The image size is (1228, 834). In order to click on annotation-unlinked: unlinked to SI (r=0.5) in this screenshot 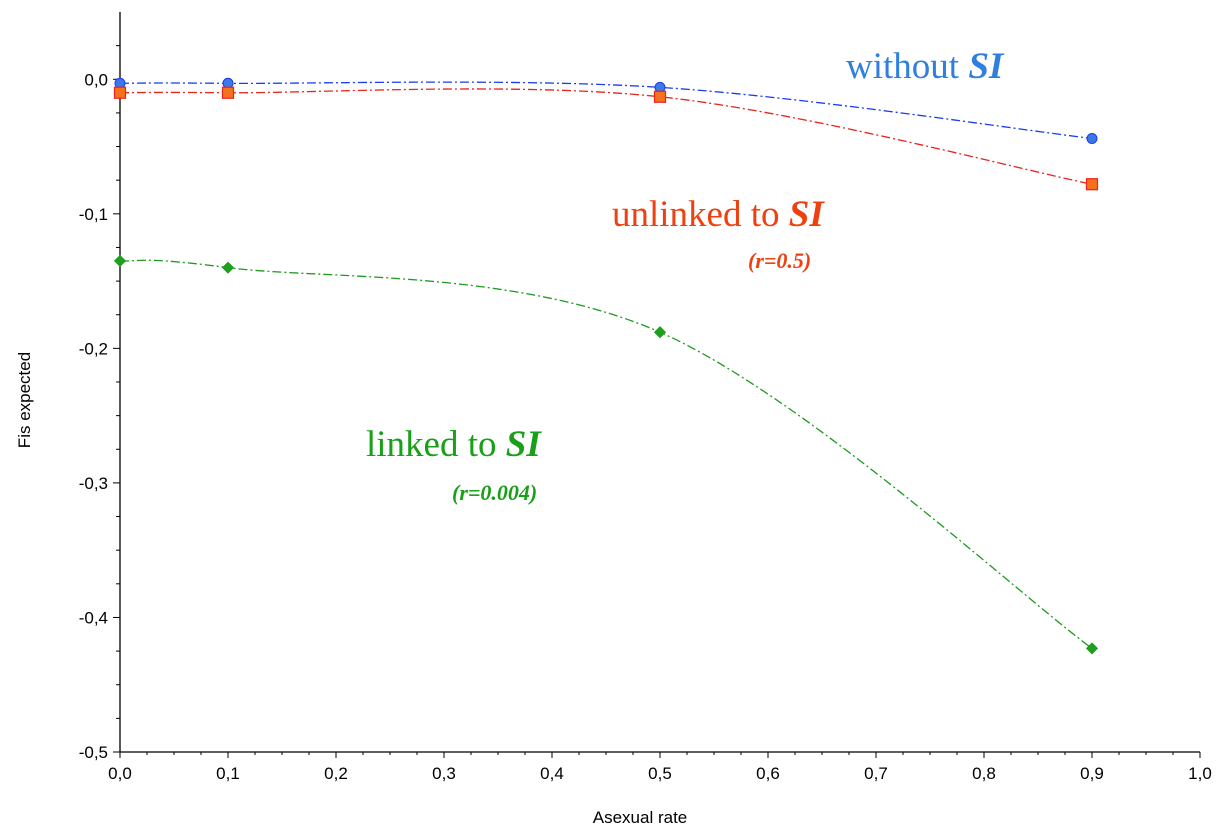, I will do `click(718, 233)`.